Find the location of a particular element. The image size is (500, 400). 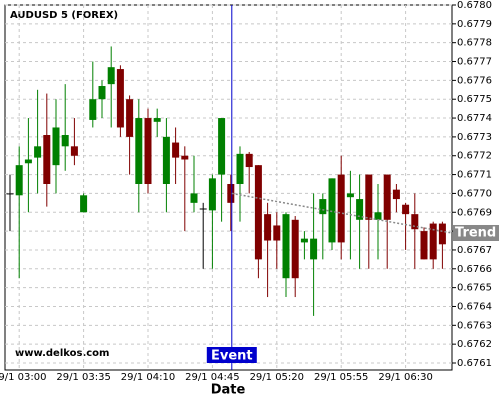

y-tick-label: 0.6773 is located at coordinates (474, 137).